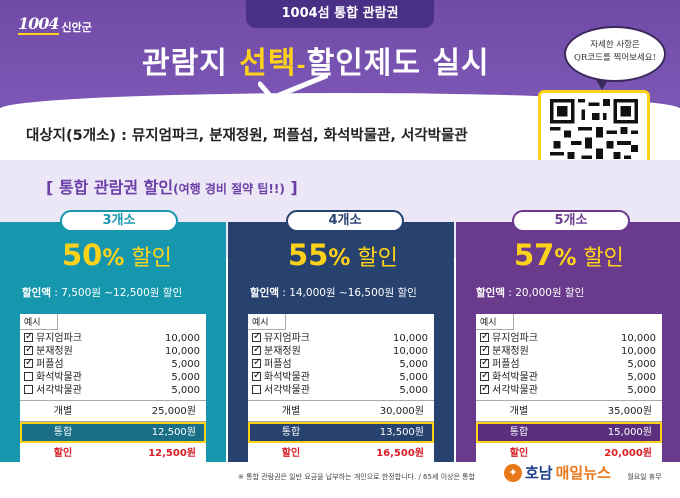  I want to click on check-mark-icon, so click(293, 87).